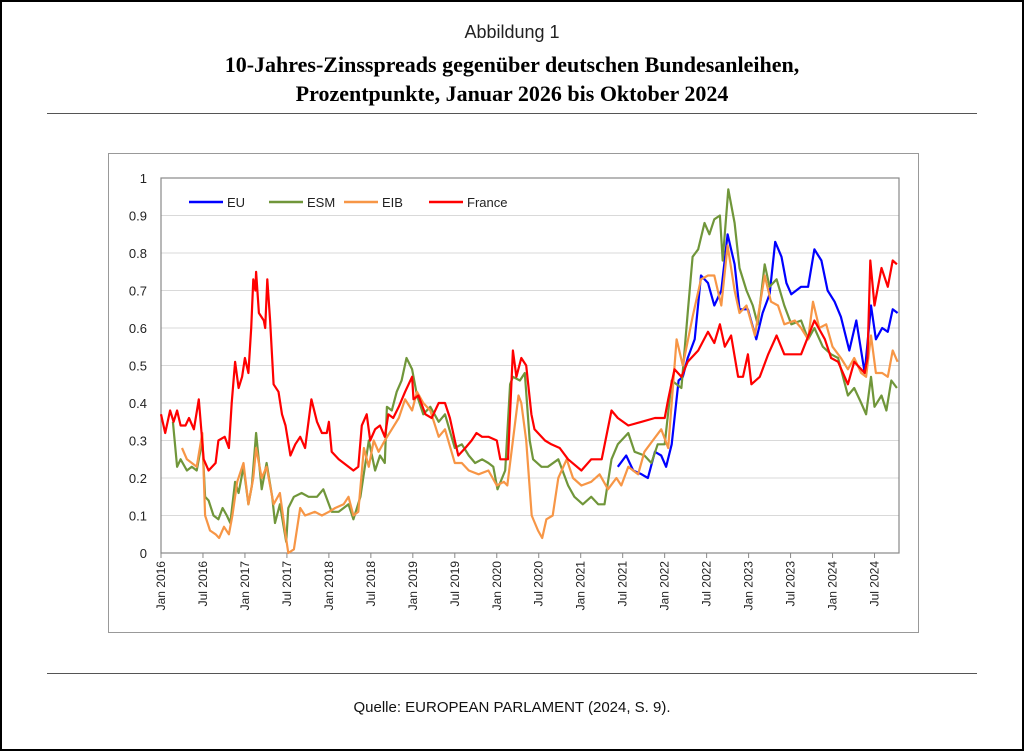 The width and height of the screenshot is (1024, 751). Describe the element at coordinates (413, 586) in the screenshot. I see `x-tick-label: Jan 2019` at that location.